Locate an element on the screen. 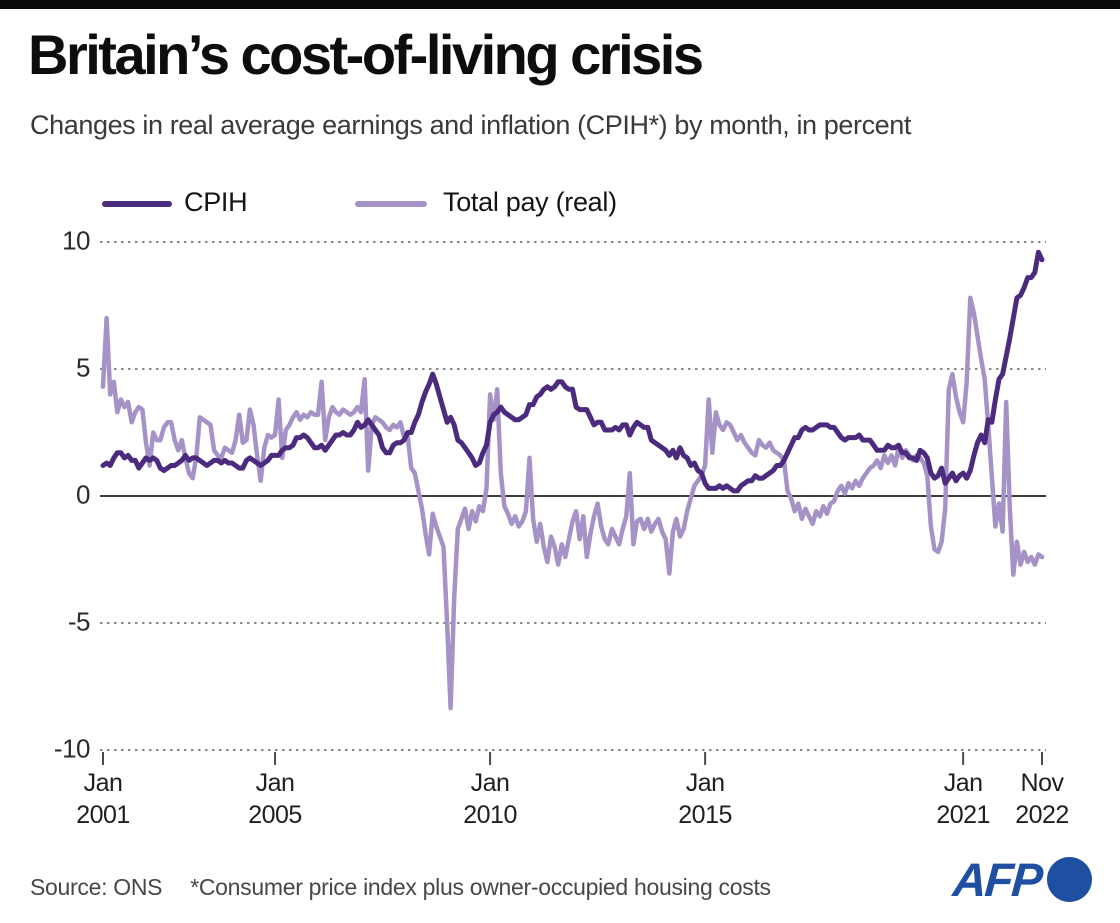  total-pay-legend-label: Total pay (real) is located at coordinates (530, 202).